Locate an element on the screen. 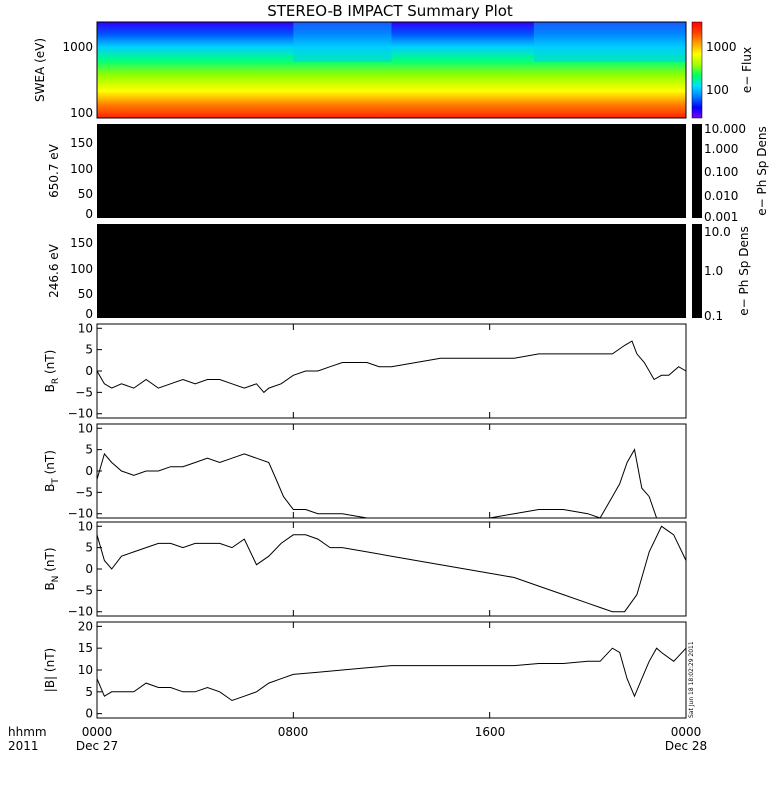 The height and width of the screenshot is (785, 780). pad-246-colorbar is located at coordinates (697, 271).